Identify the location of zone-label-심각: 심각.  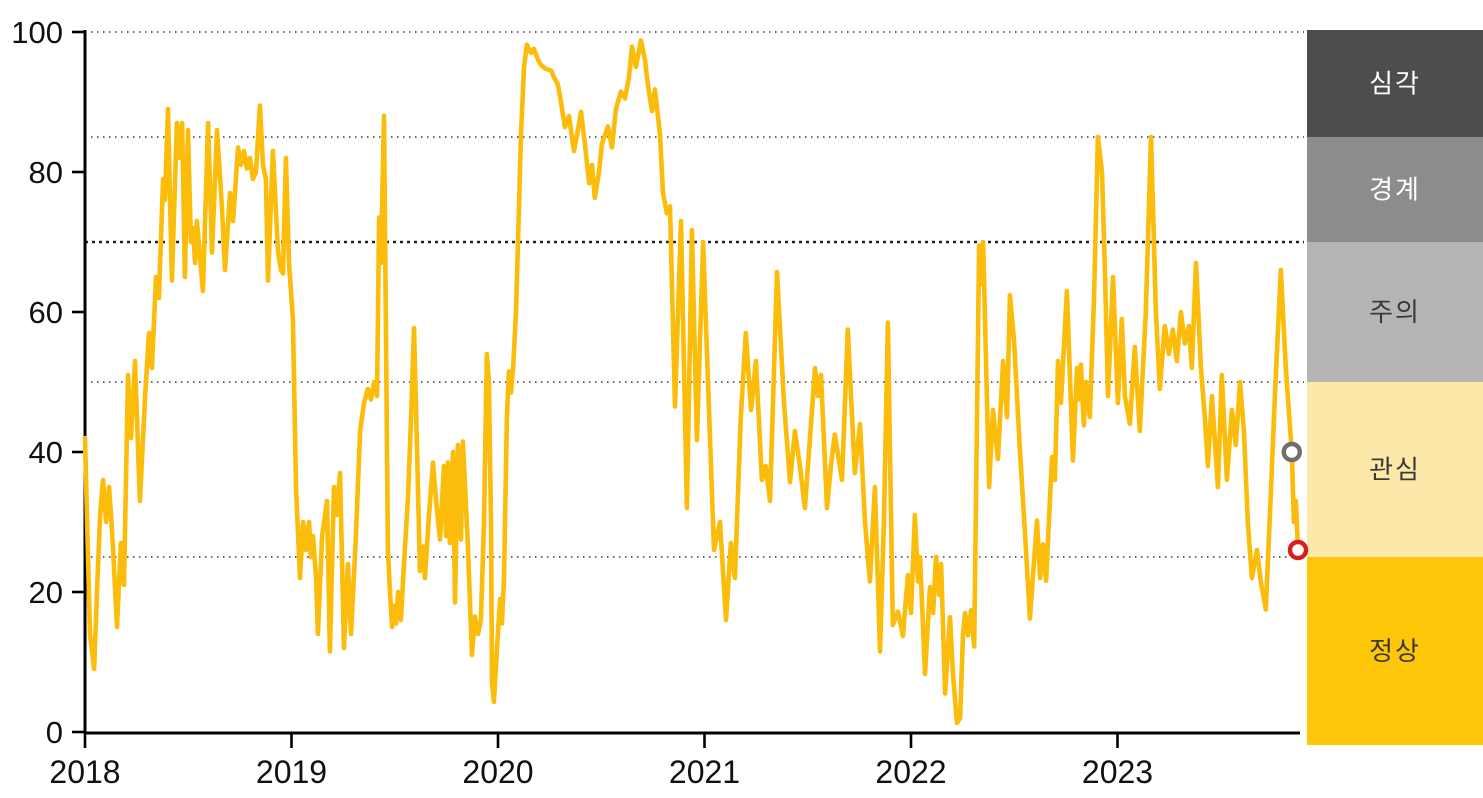
(1395, 84).